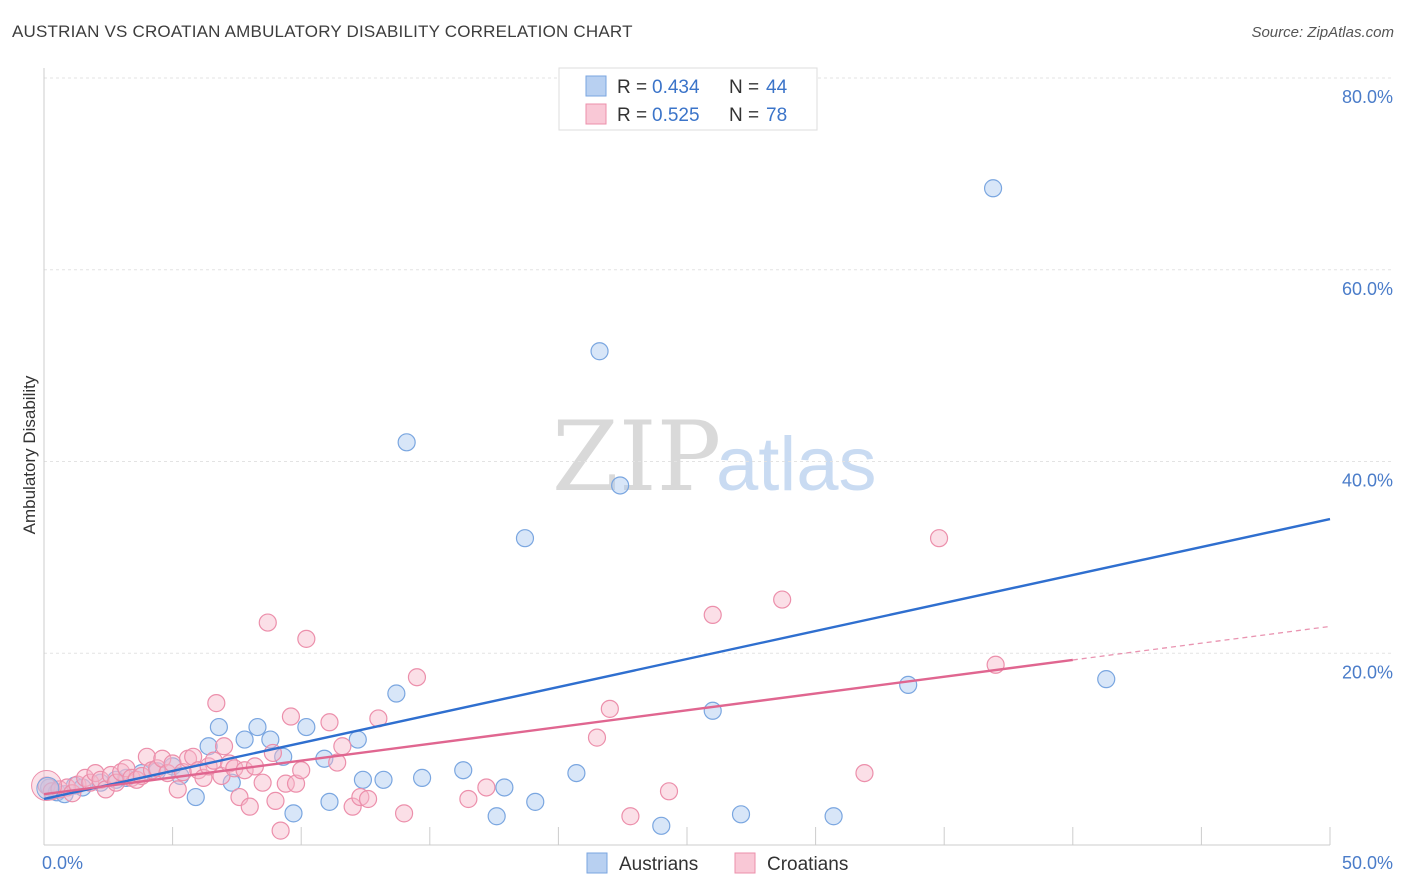 The width and height of the screenshot is (1406, 892). What do you see at coordinates (744, 87) in the screenshot?
I see `legend-n-label-austrians: N =` at bounding box center [744, 87].